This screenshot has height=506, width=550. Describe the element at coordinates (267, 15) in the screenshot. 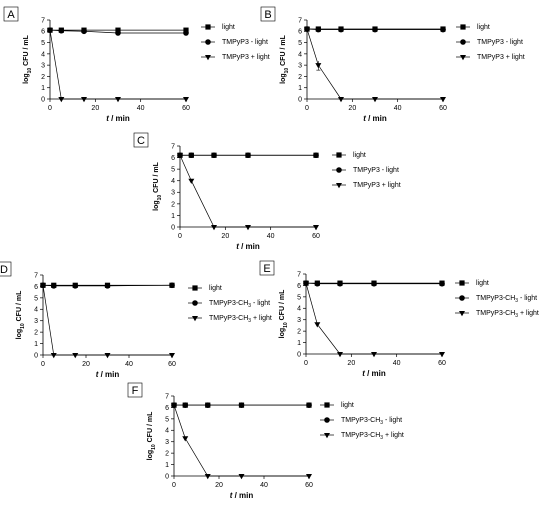

I see `panel-label: B` at that location.